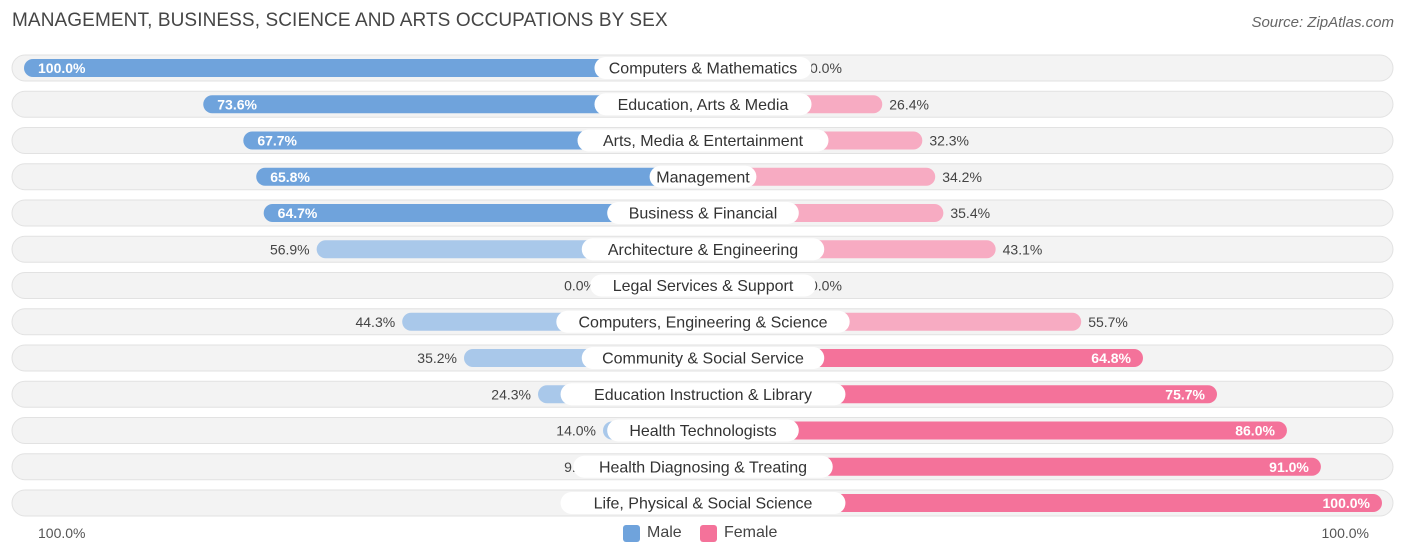 The image size is (1406, 558). I want to click on female-value-life-physical-social-science: 100.0%, so click(1347, 503).